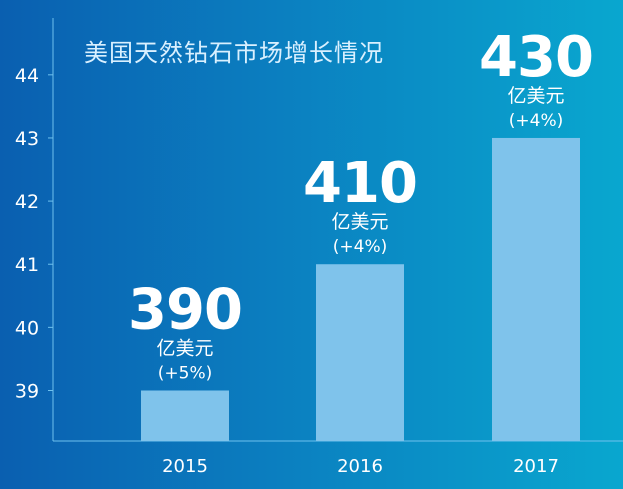 The height and width of the screenshot is (489, 623). I want to click on bar-2017, so click(536, 289).